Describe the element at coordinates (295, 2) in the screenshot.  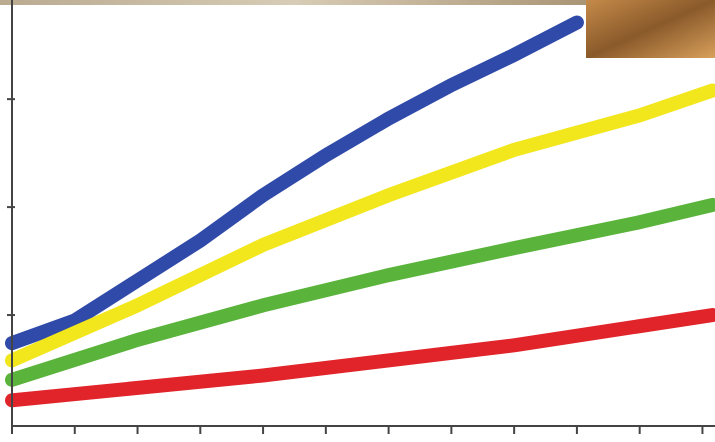
I see `top-strip` at that location.